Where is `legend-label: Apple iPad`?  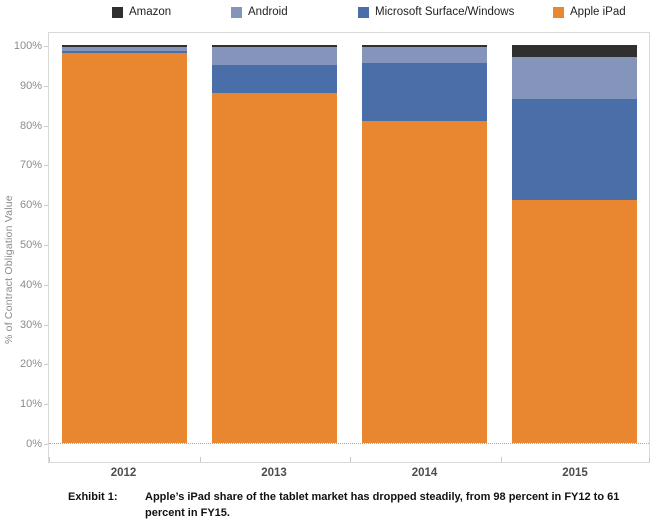 legend-label: Apple iPad is located at coordinates (598, 12).